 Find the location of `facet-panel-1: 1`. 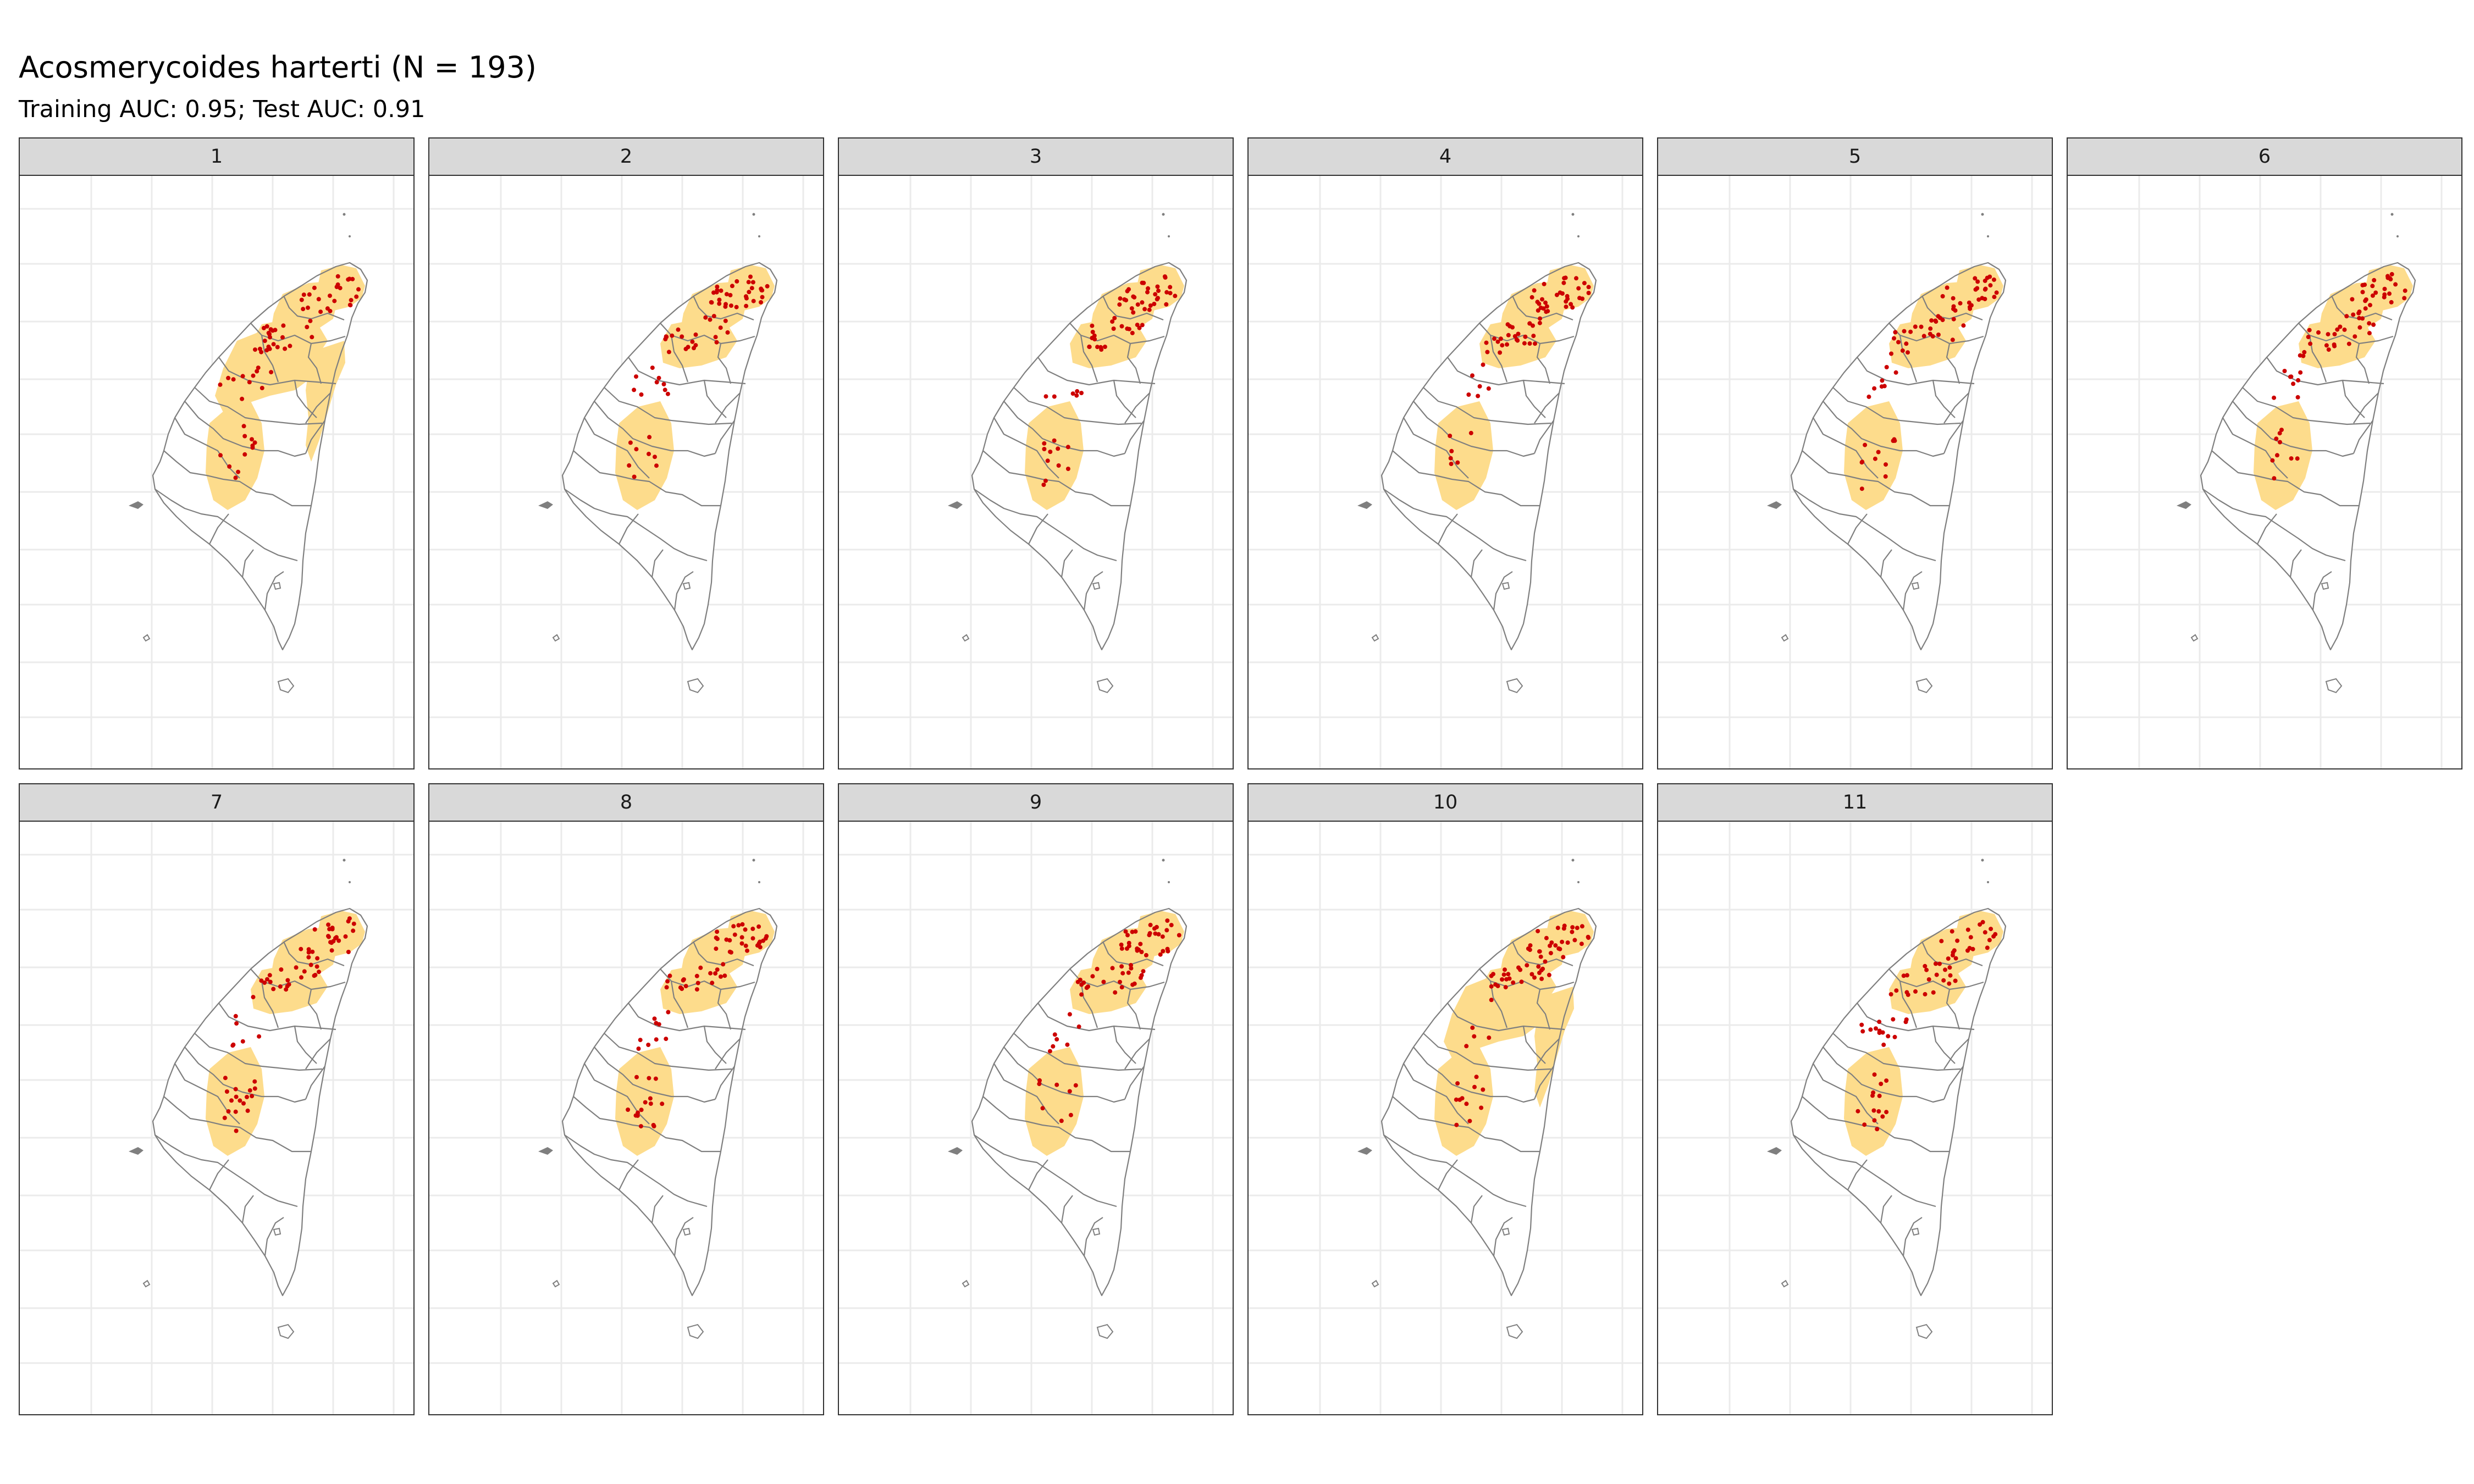

facet-panel-1: 1 is located at coordinates (217, 453).